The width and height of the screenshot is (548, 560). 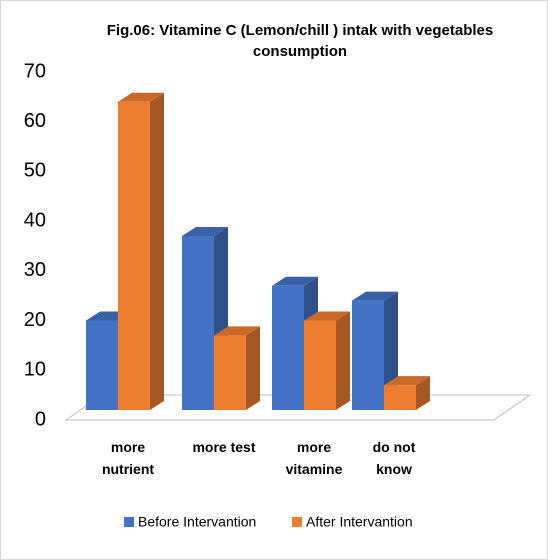 What do you see at coordinates (35, 370) in the screenshot?
I see `y-tick-label: 10` at bounding box center [35, 370].